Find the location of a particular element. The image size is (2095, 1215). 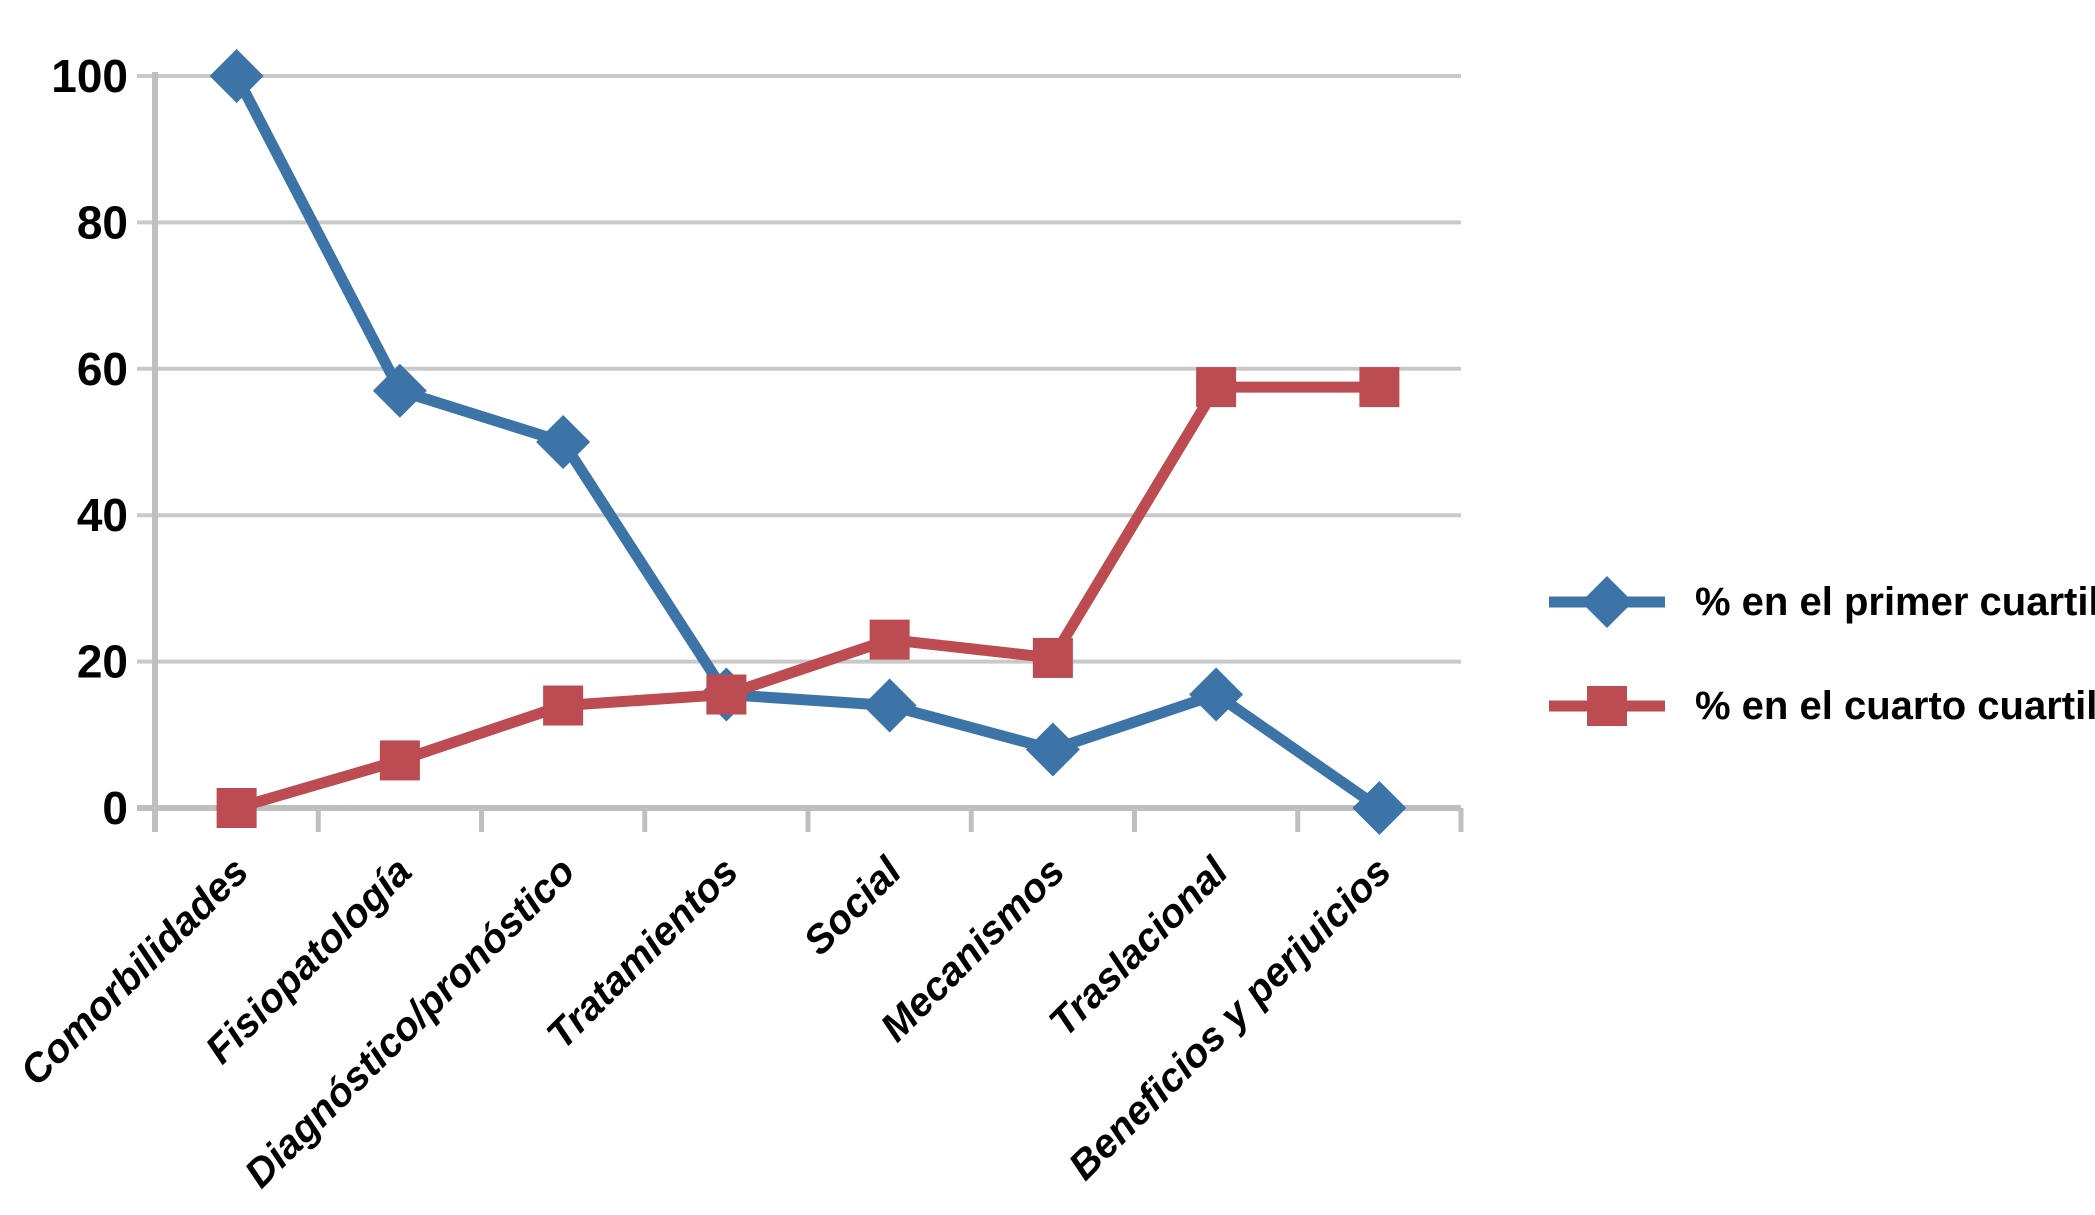

square-marker-icon is located at coordinates (1607, 706).